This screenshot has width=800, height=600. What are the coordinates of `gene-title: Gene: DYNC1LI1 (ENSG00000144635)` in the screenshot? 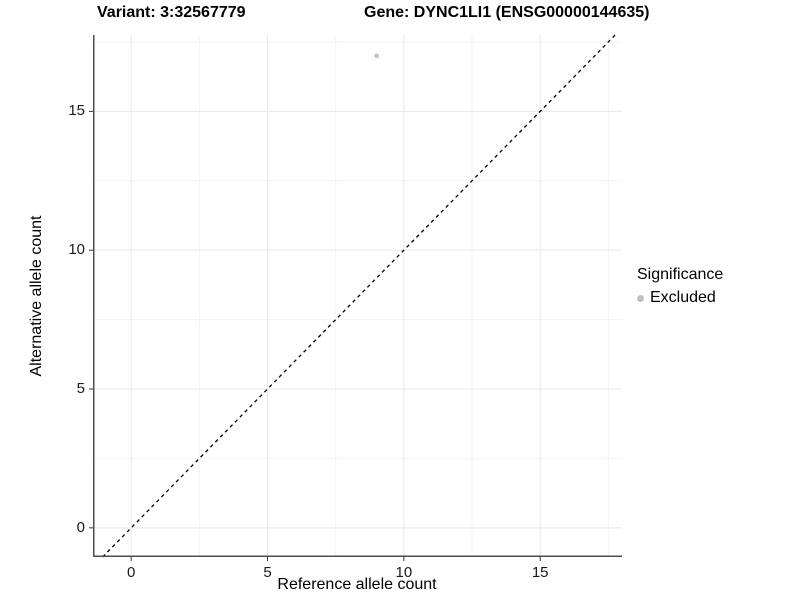 It's located at (507, 12).